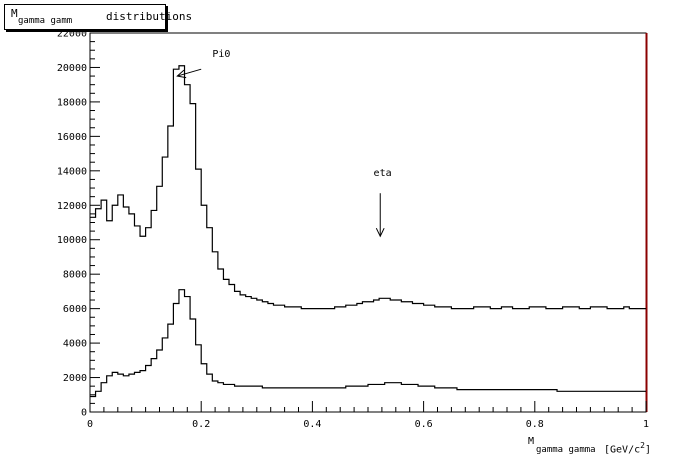 The image size is (696, 474). I want to click on x-axis-unit-text: [GeV/c, so click(622, 450).